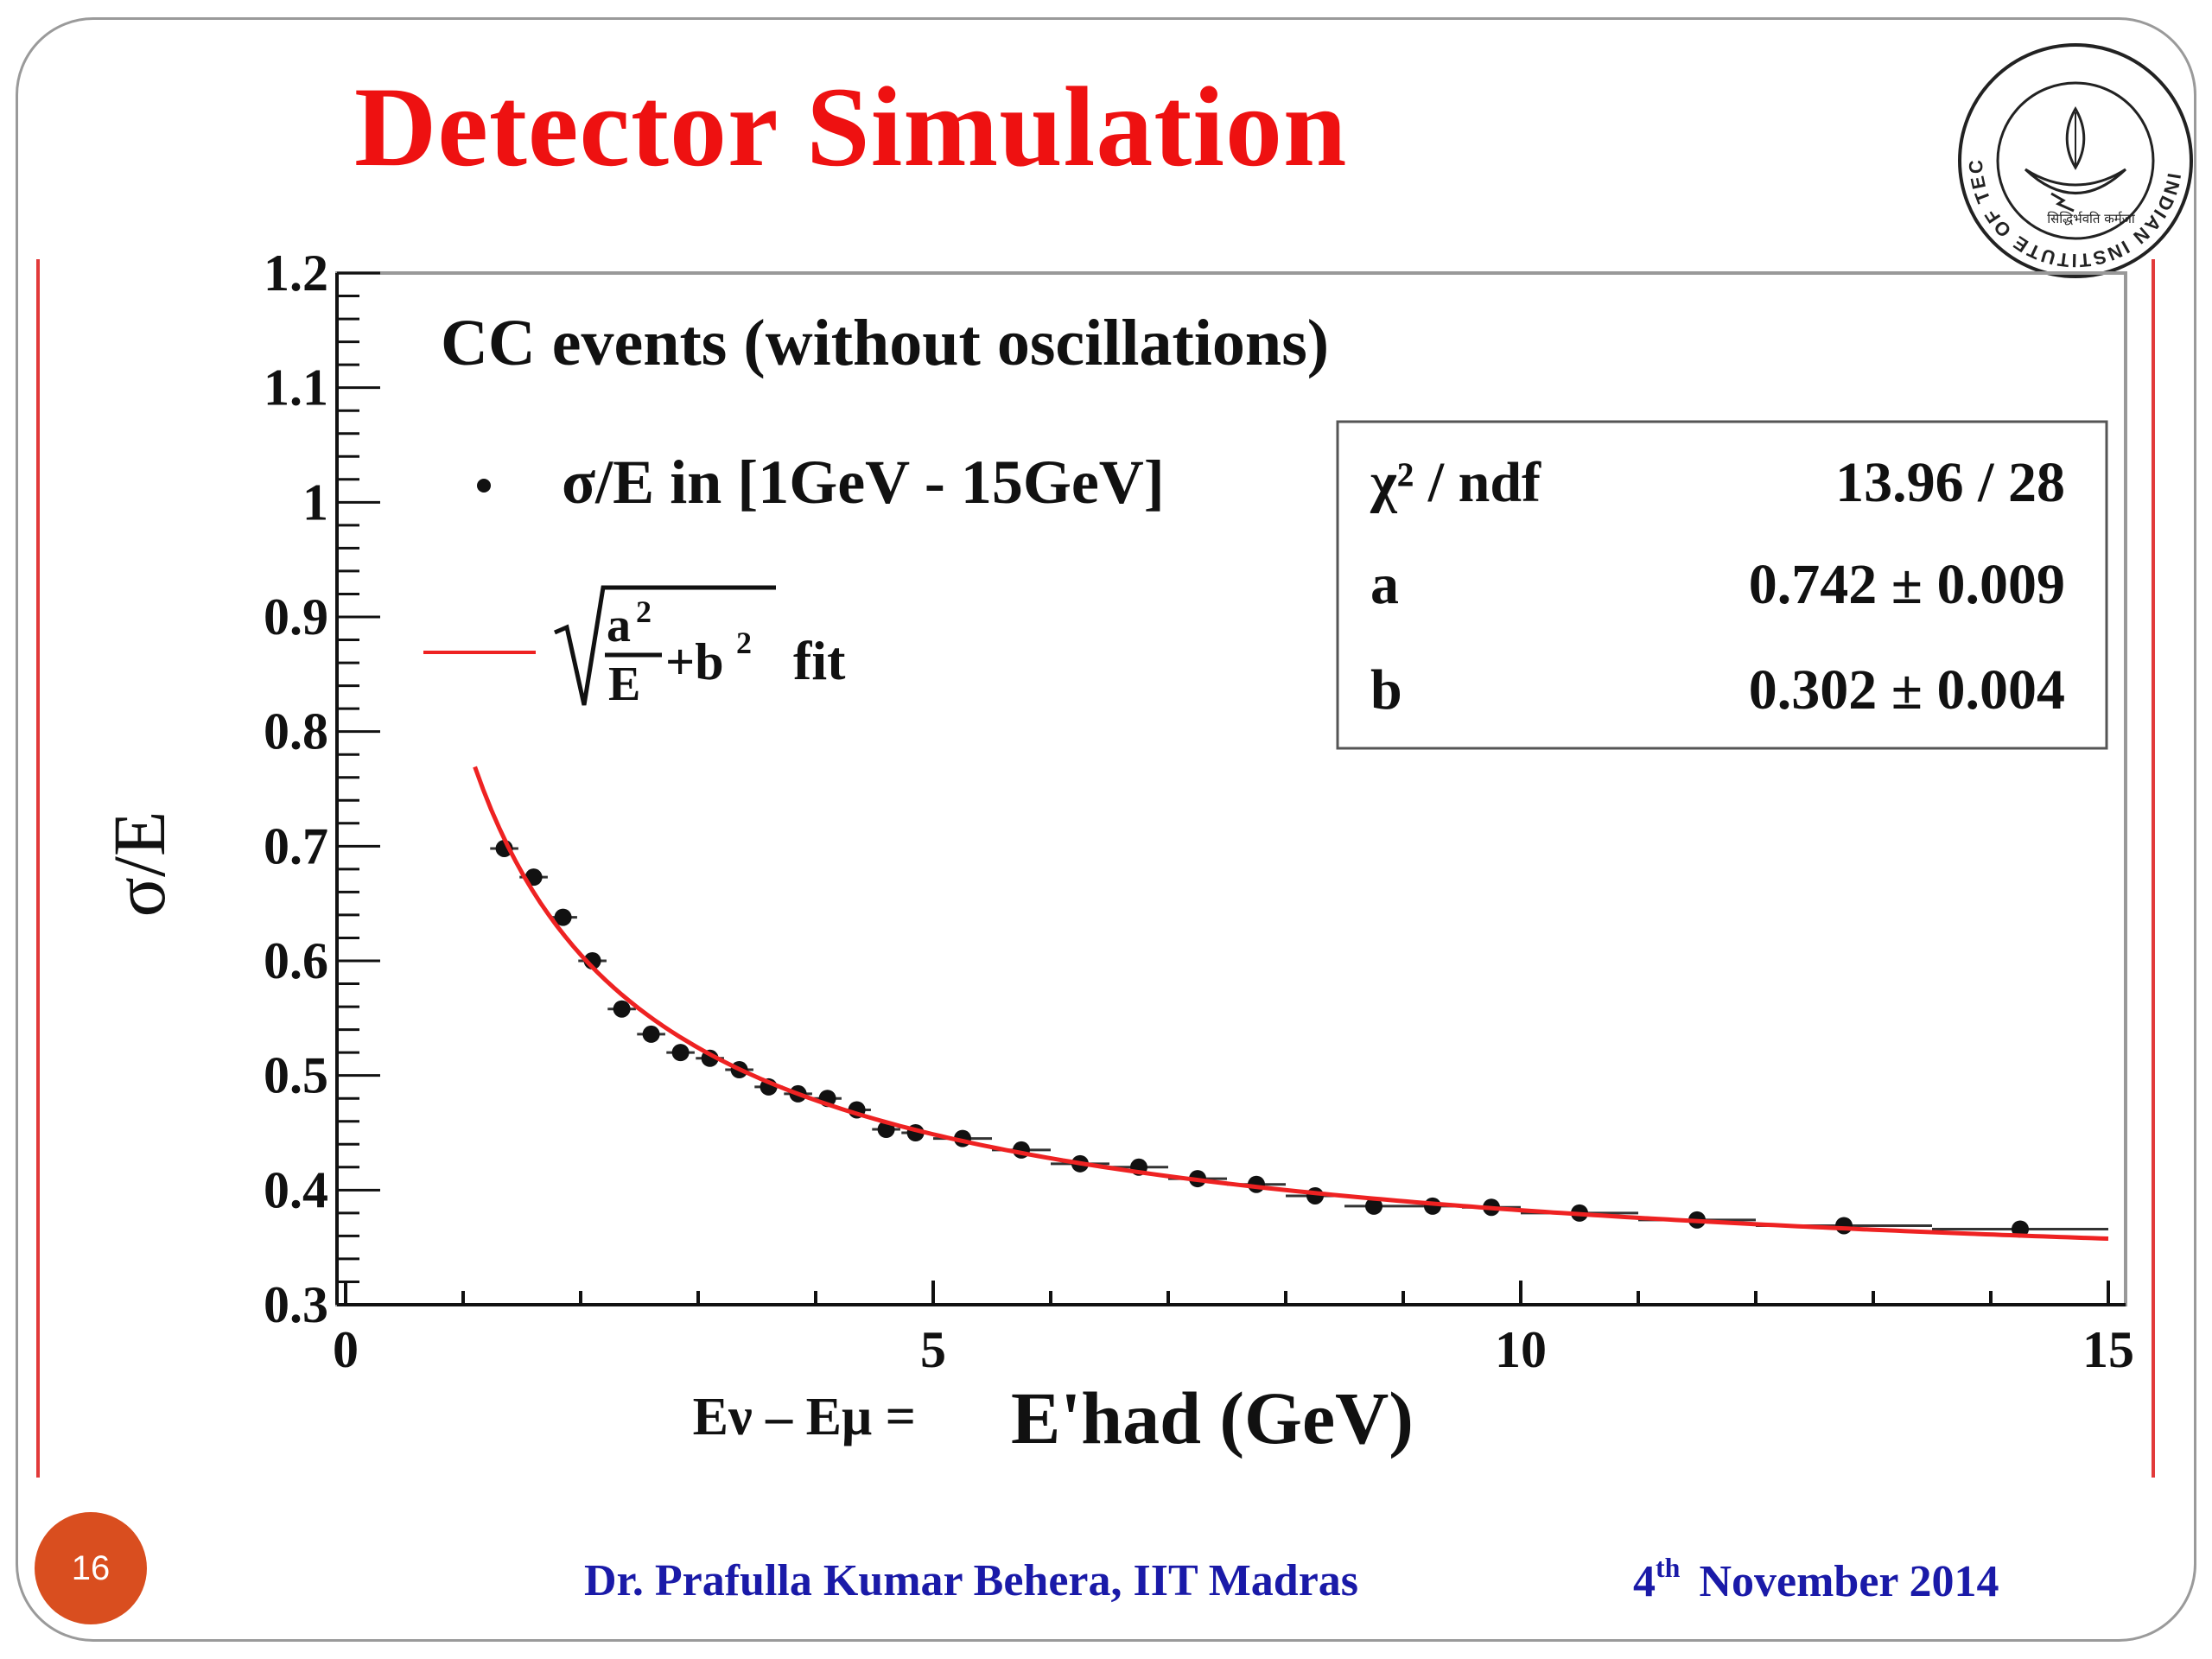 The height and width of the screenshot is (1659, 2212). Describe the element at coordinates (2153, 868) in the screenshot. I see `right-red-rule` at that location.